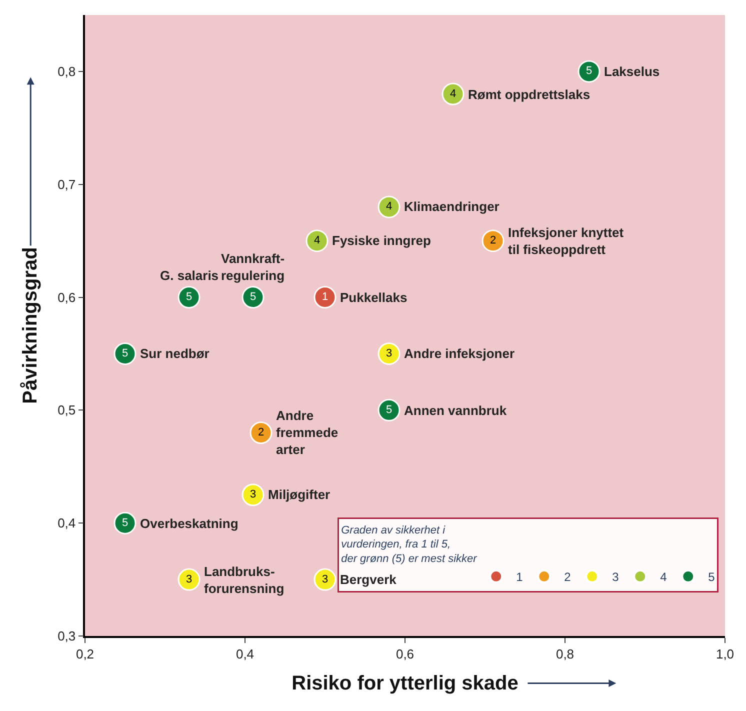  Describe the element at coordinates (456, 410) in the screenshot. I see `annotation: Annen vannbruk` at that location.